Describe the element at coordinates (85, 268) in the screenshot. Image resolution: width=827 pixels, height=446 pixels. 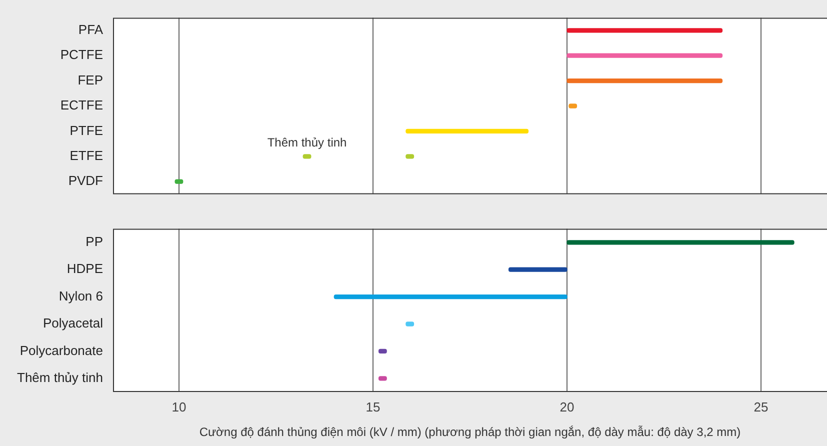
I see `y-tick-label: HDPE` at that location.